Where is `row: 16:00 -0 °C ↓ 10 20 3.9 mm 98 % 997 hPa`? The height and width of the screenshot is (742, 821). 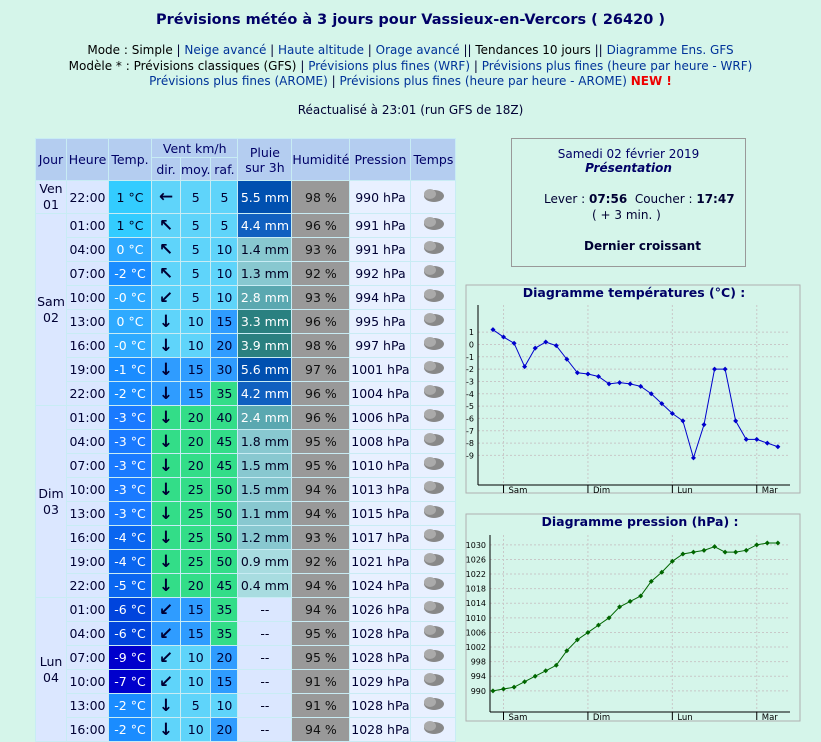 row: 16:00 -0 °C ↓ 10 20 3.9 mm 98 % 997 hPa is located at coordinates (246, 345).